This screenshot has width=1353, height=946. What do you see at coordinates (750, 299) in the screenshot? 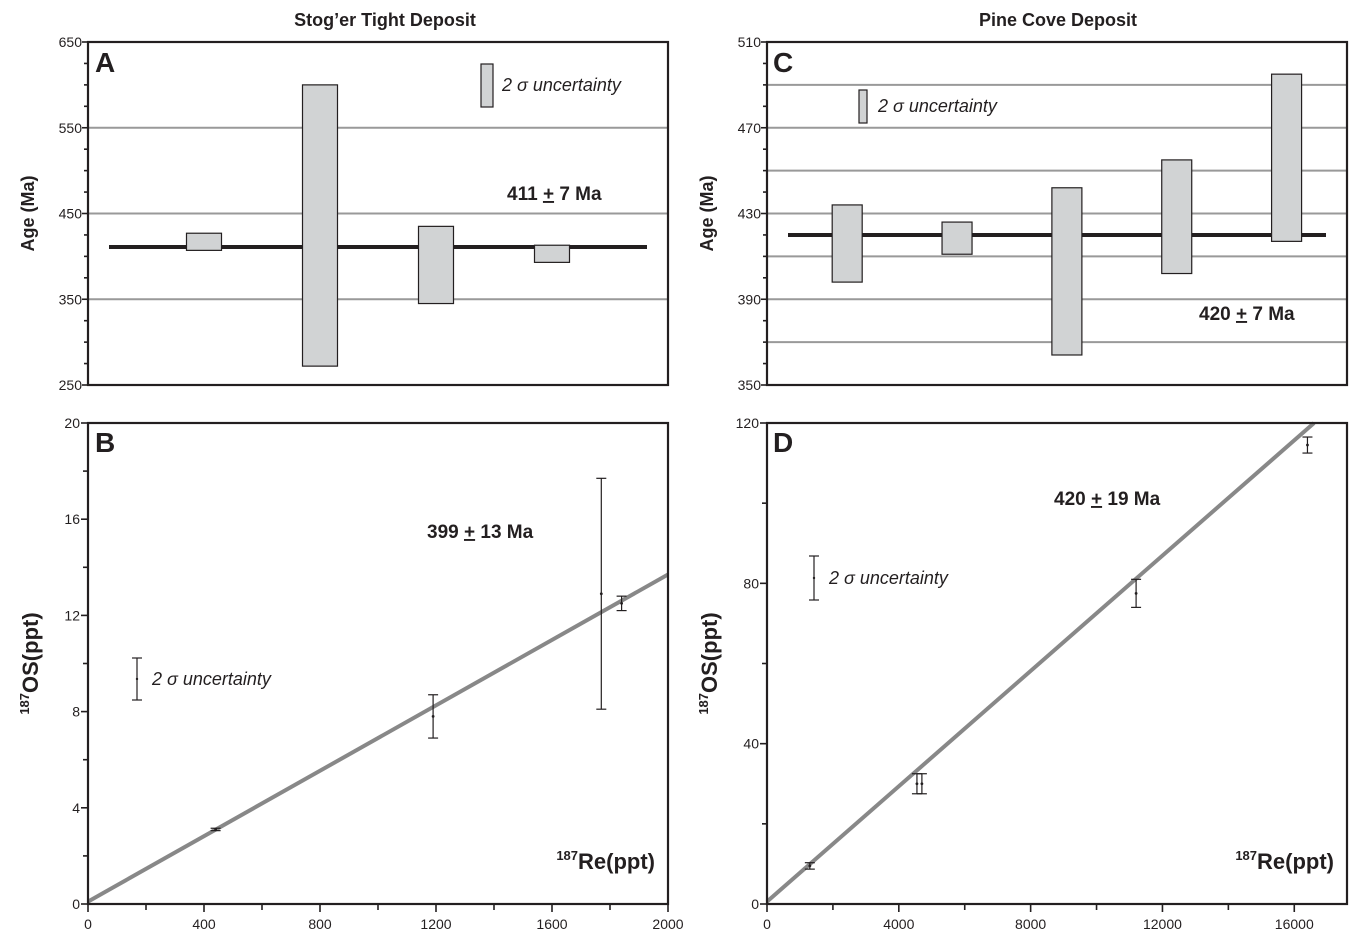
I see `ytick-label: 390` at bounding box center [750, 299].